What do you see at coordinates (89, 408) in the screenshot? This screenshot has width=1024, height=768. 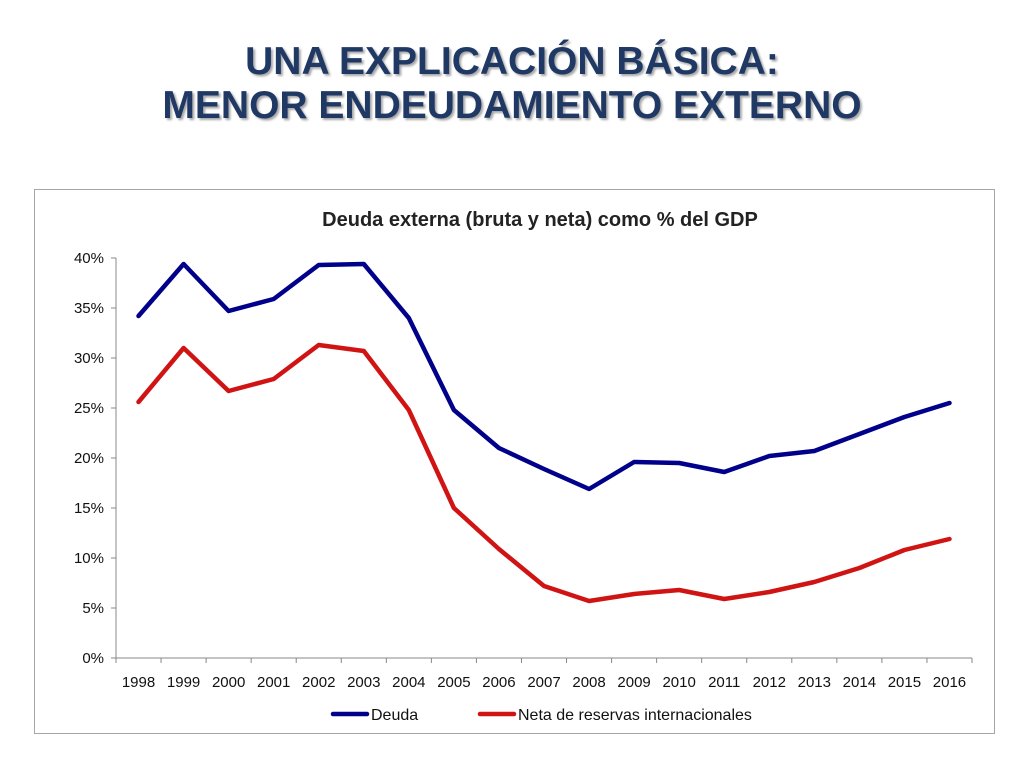 I see `y-tick-label: 25%` at bounding box center [89, 408].